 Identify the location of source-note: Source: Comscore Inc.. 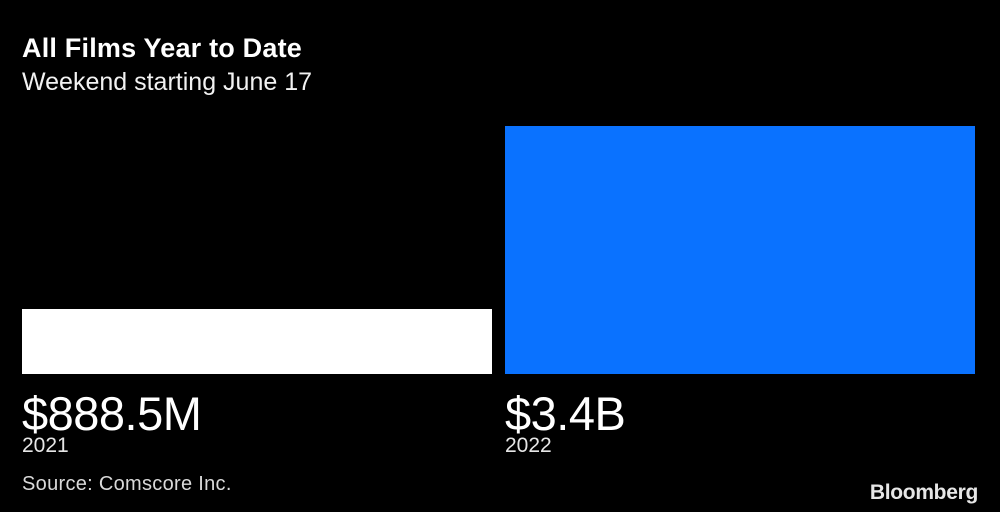
(127, 484).